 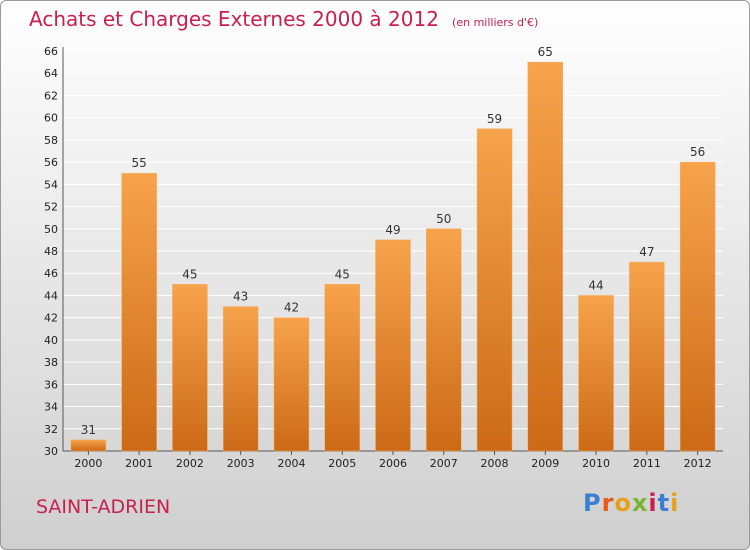 I want to click on proxiti-logo: Proxiti, so click(x=631, y=503).